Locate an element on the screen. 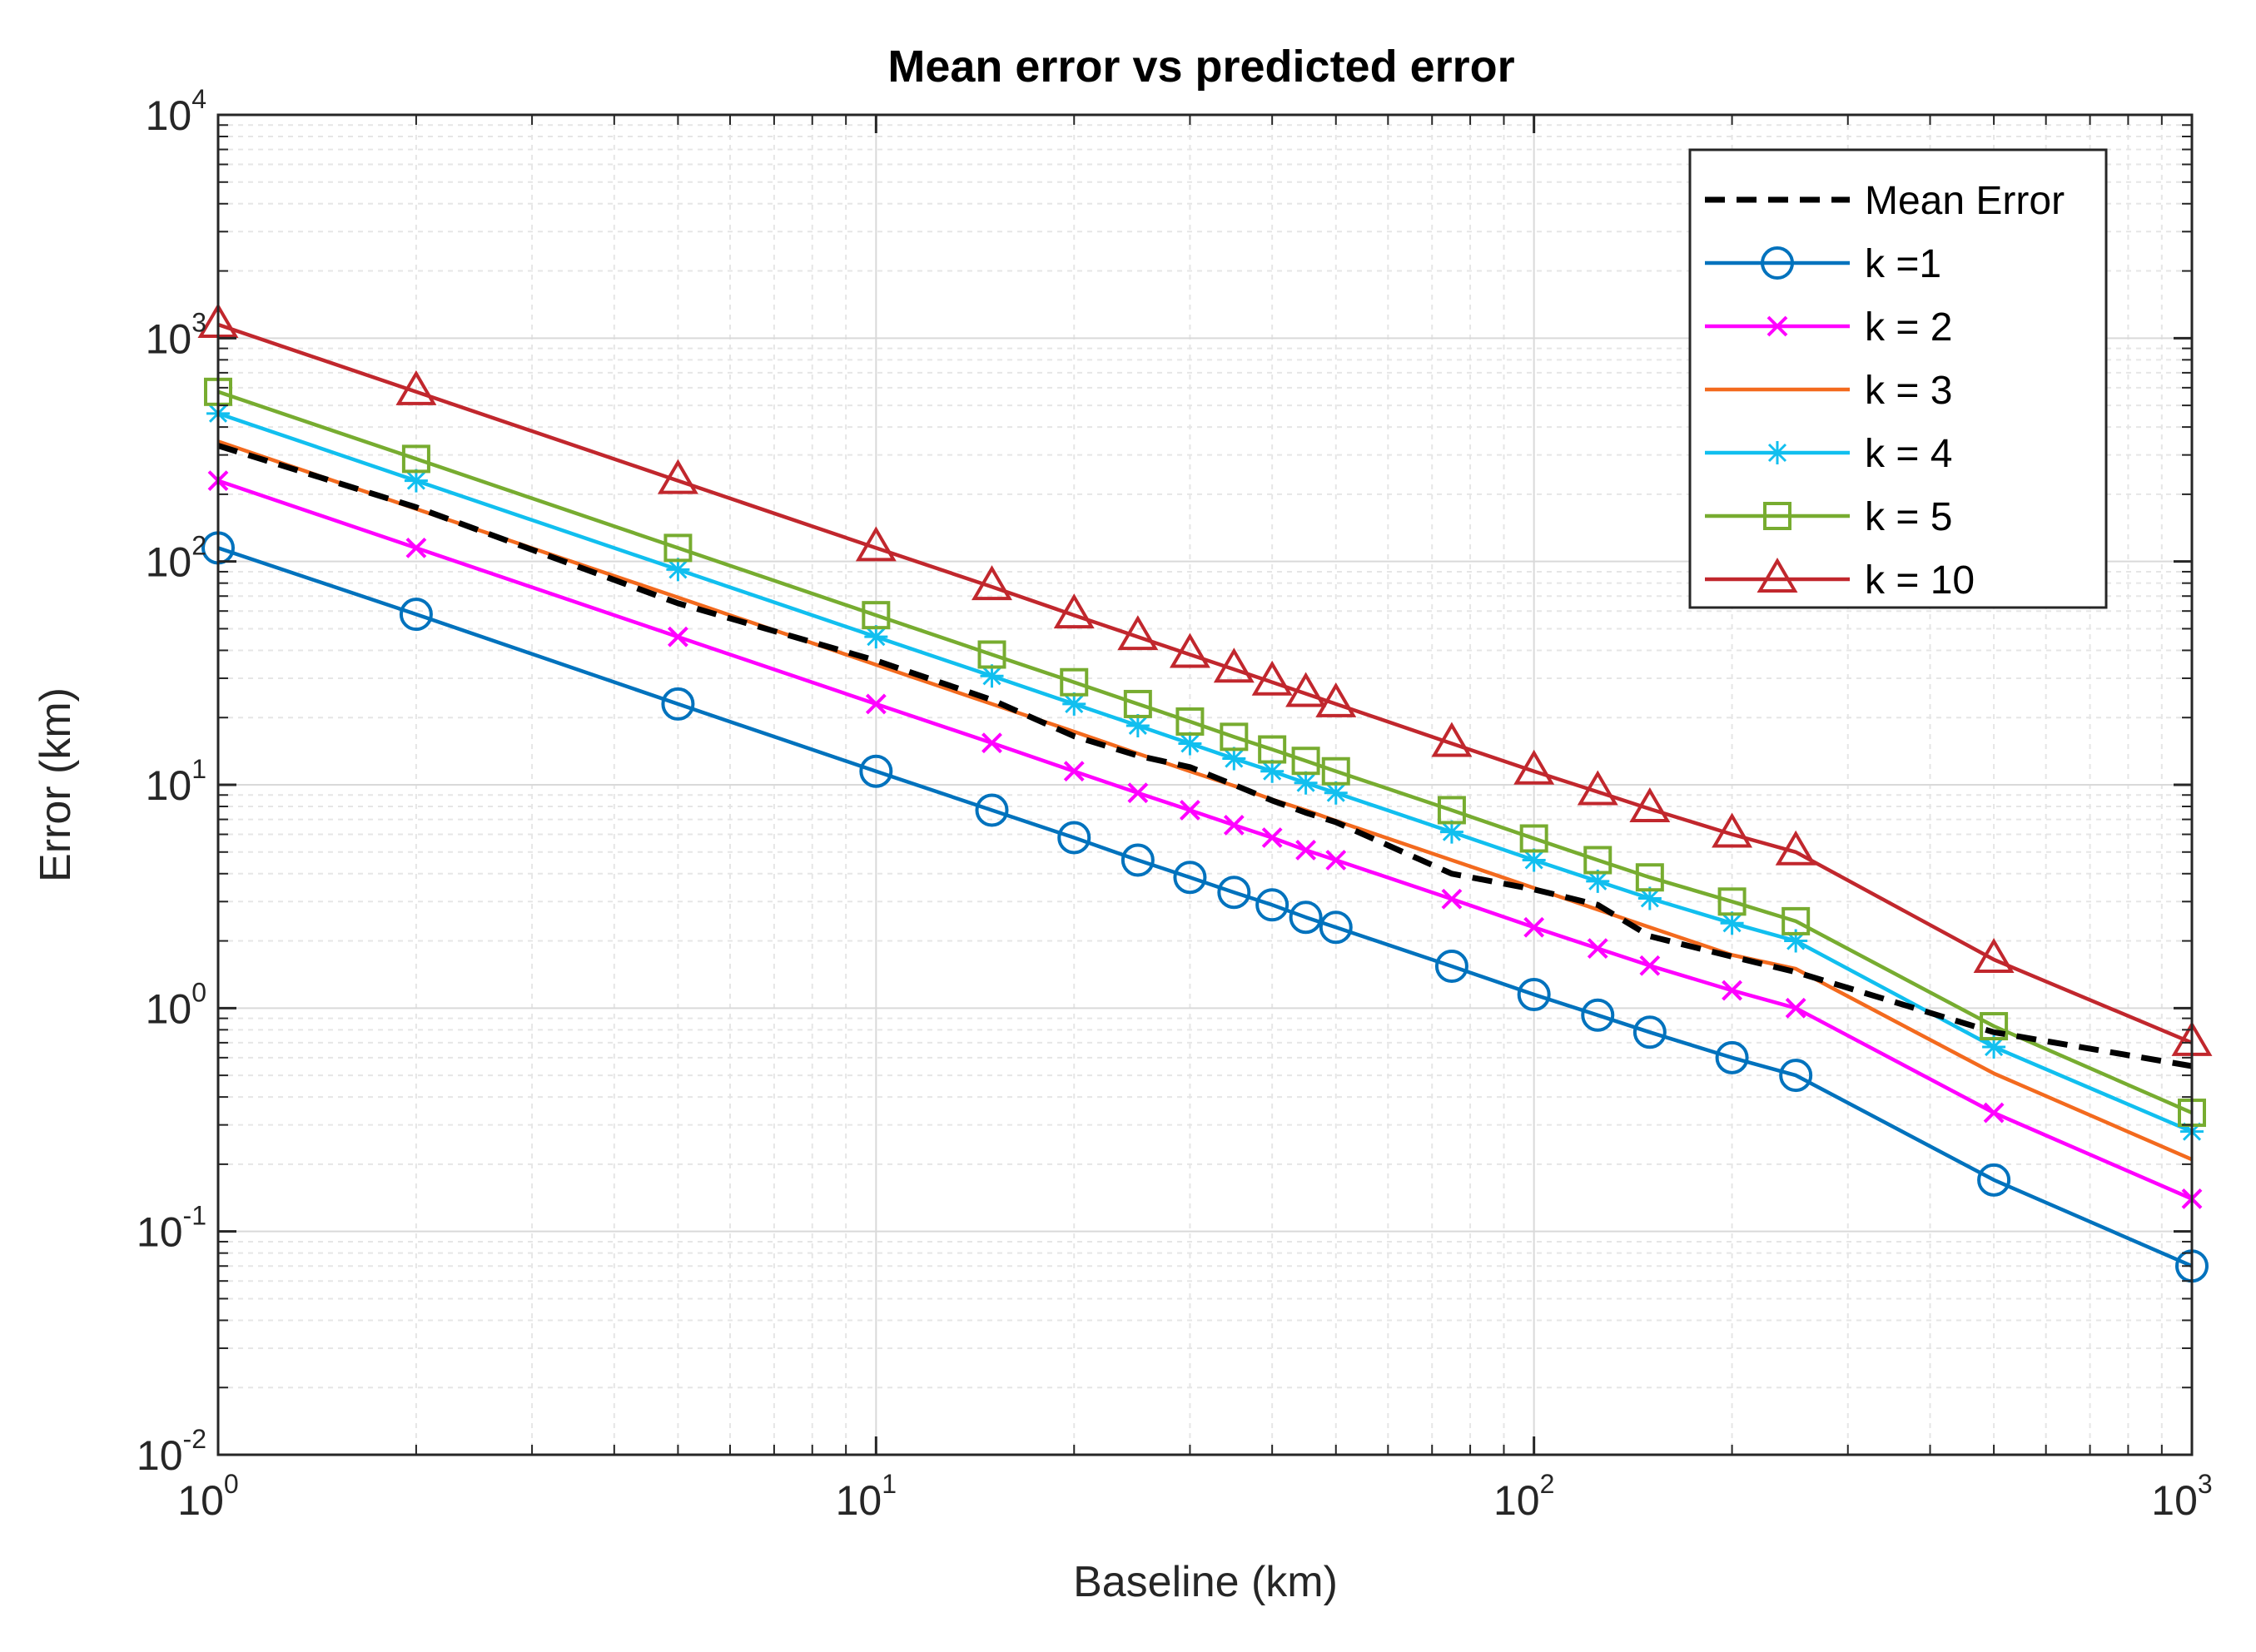 This screenshot has width=2256, height=1652. y-tick-label-exponent: -1 is located at coordinates (194, 1216).